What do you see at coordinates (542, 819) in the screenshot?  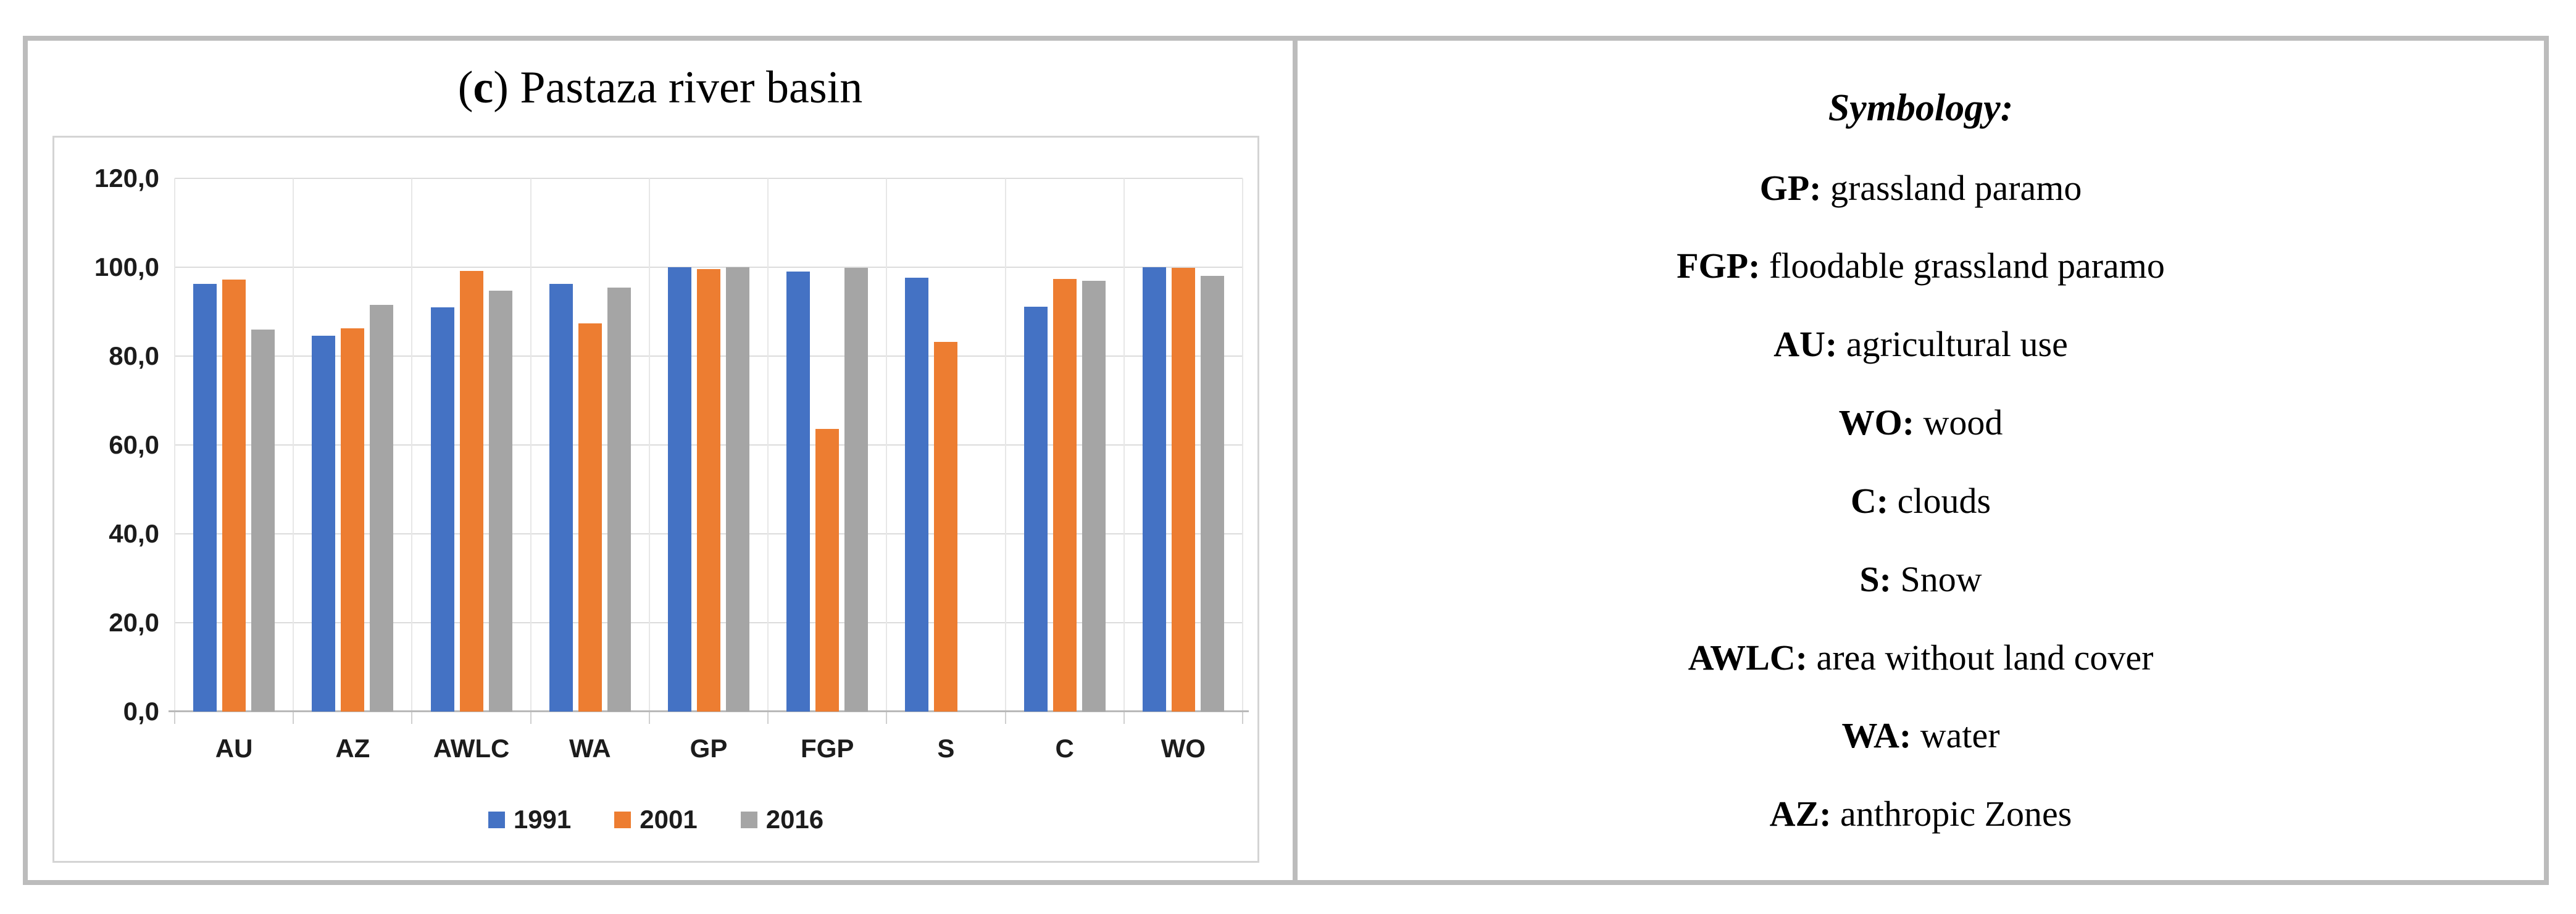 I see `legend-label: 1991` at bounding box center [542, 819].